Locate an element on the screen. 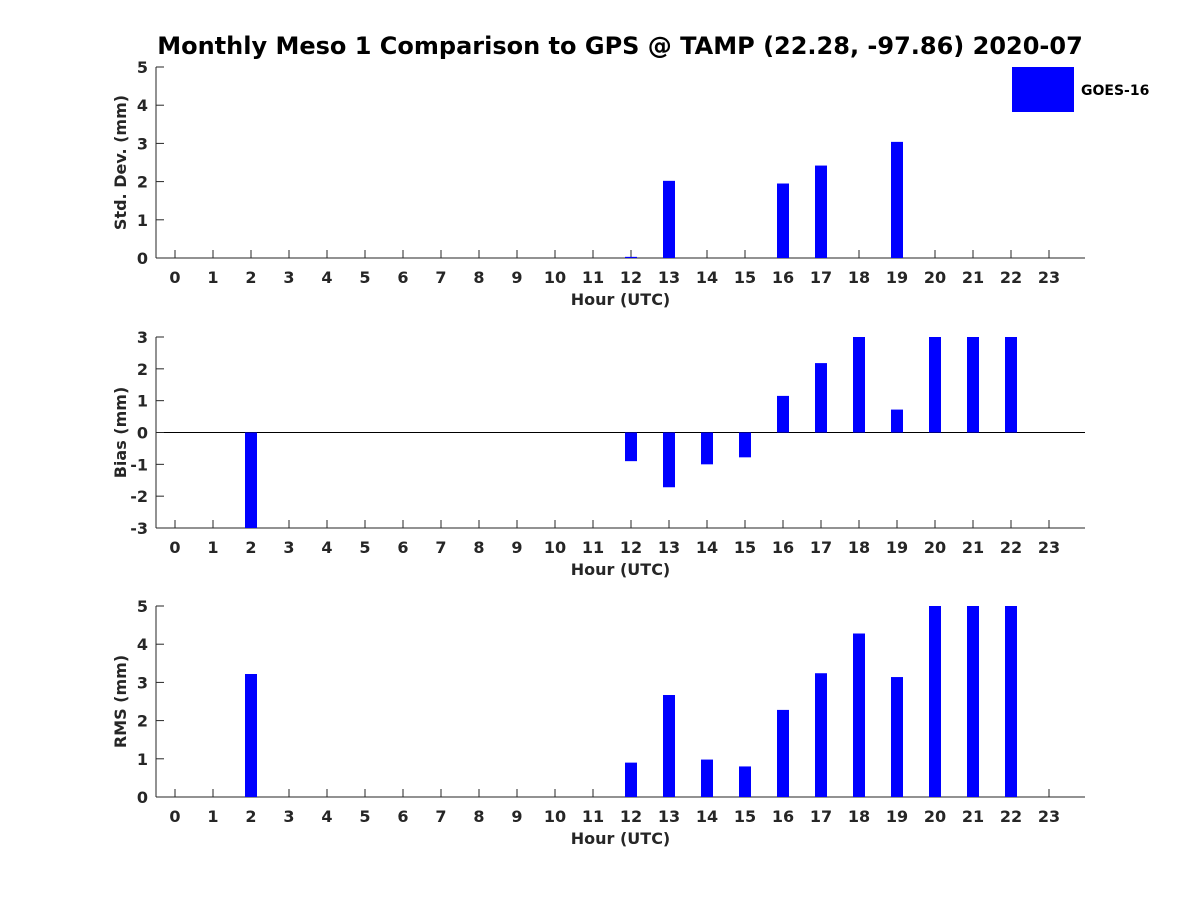 The height and width of the screenshot is (900, 1200). legend-swatch-goes16 is located at coordinates (1043, 89).